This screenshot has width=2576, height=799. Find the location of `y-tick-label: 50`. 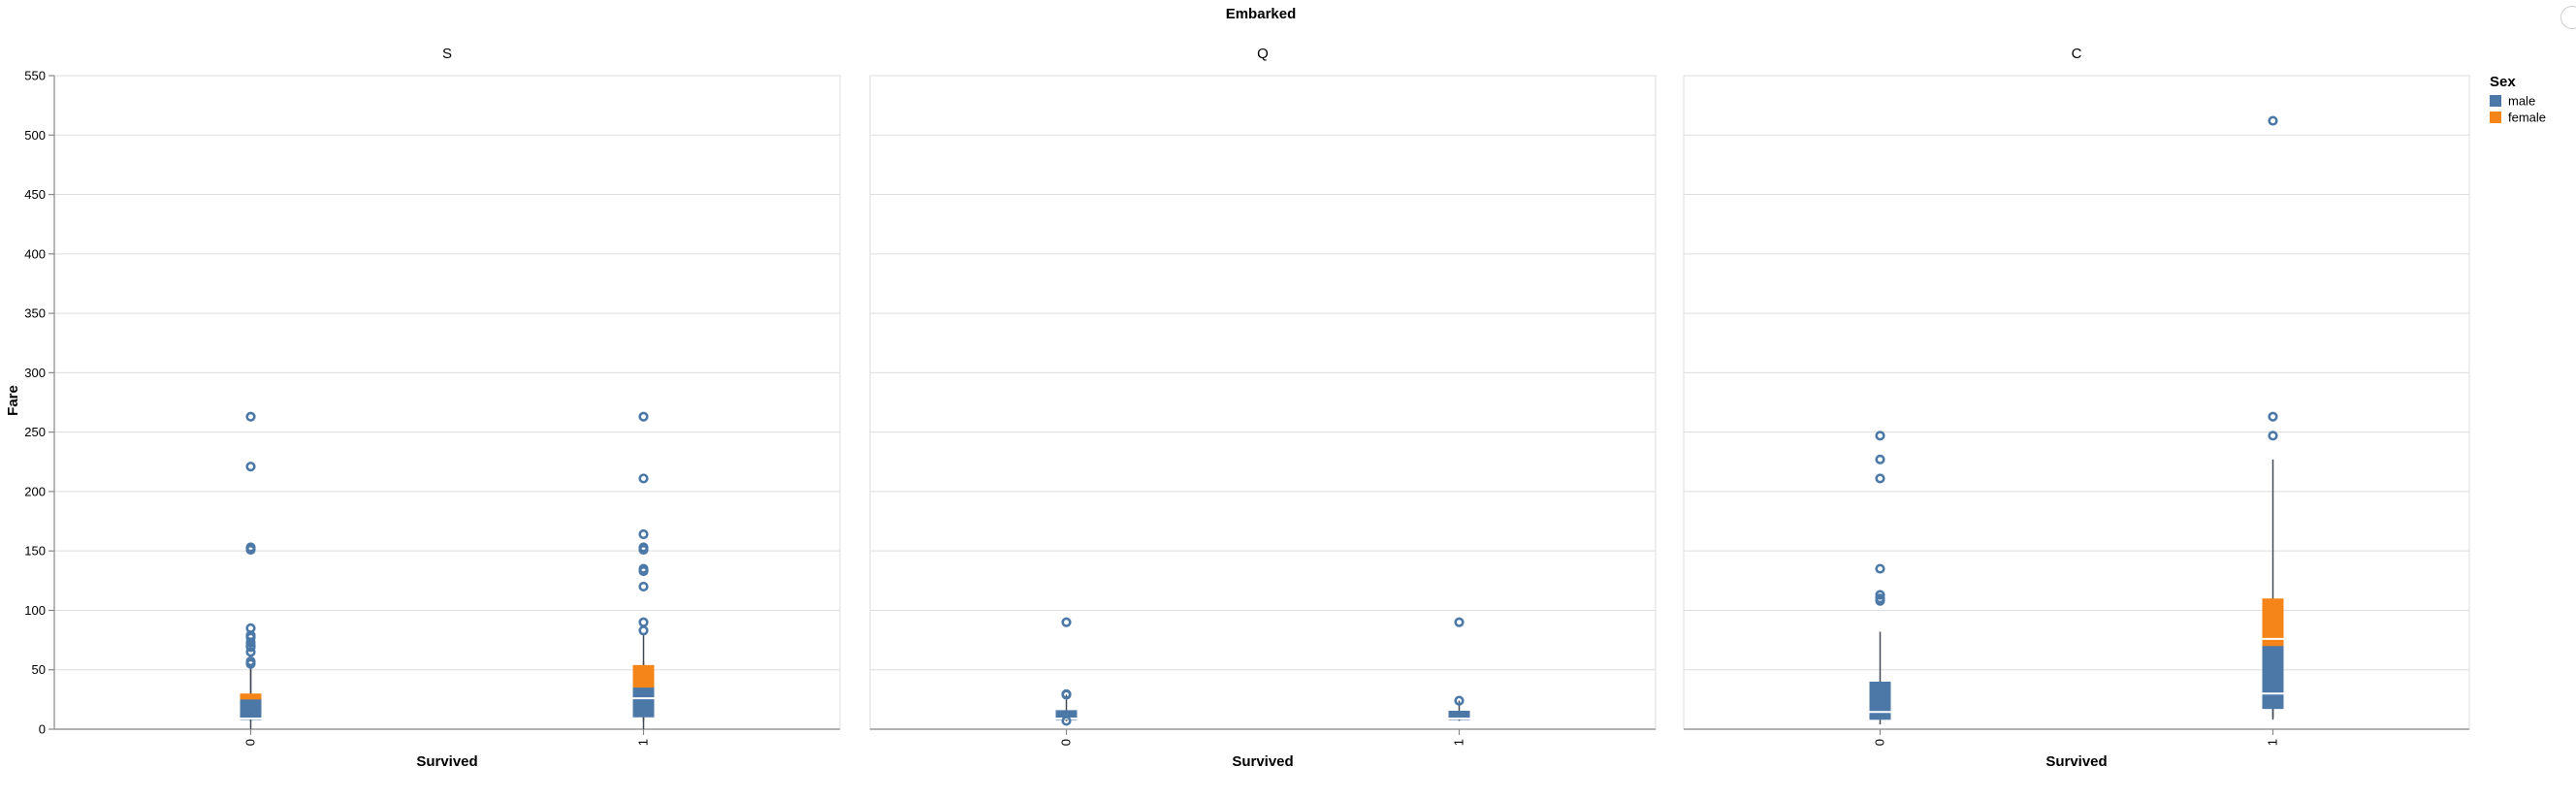

y-tick-label: 50 is located at coordinates (39, 670).